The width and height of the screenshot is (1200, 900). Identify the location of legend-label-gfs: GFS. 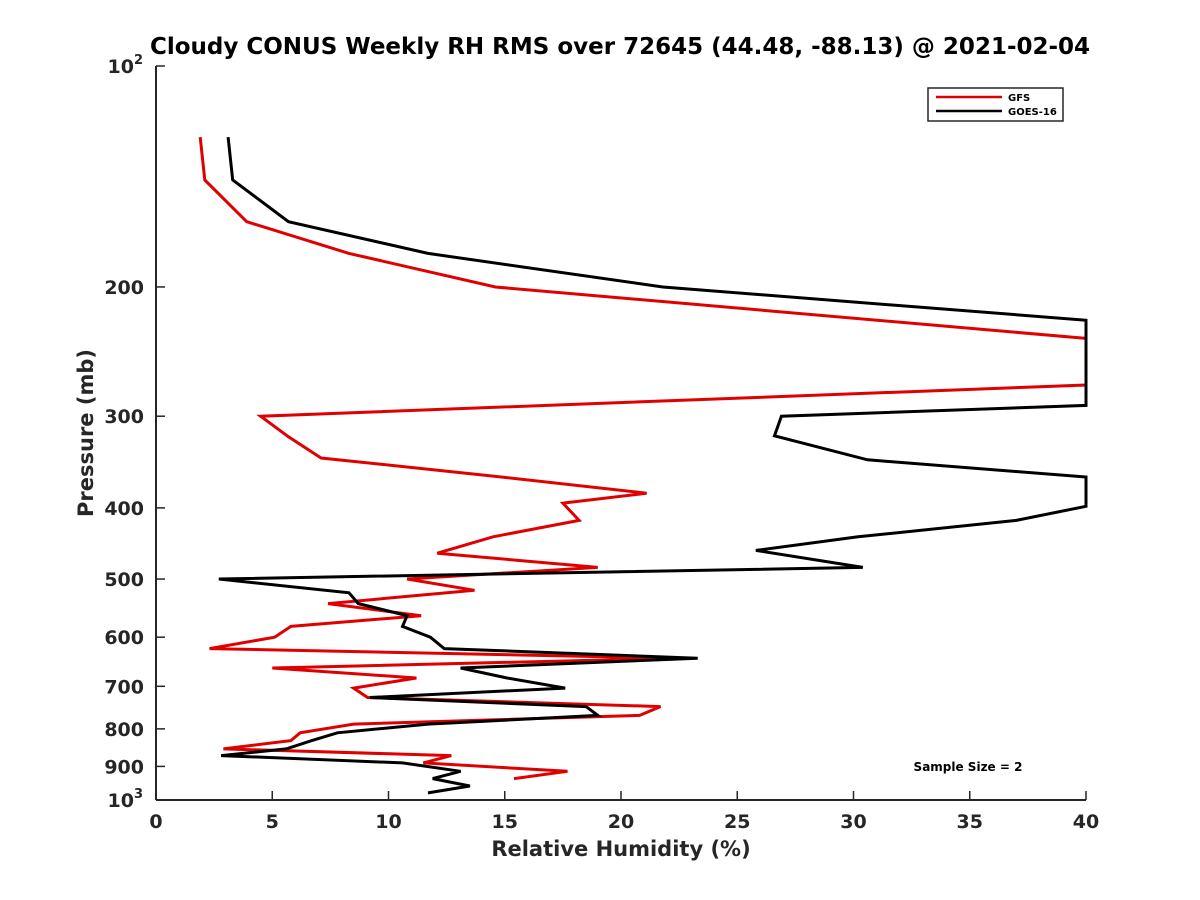
(1019, 98).